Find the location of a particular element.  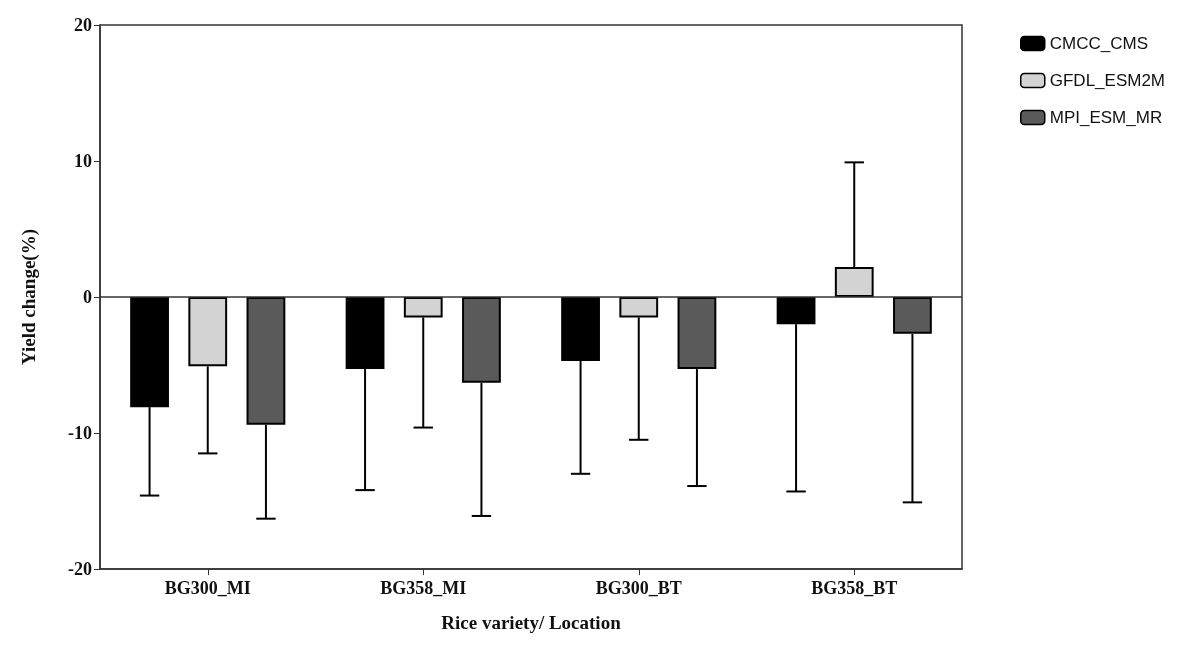

y-tick-label: 20 is located at coordinates (83, 25).